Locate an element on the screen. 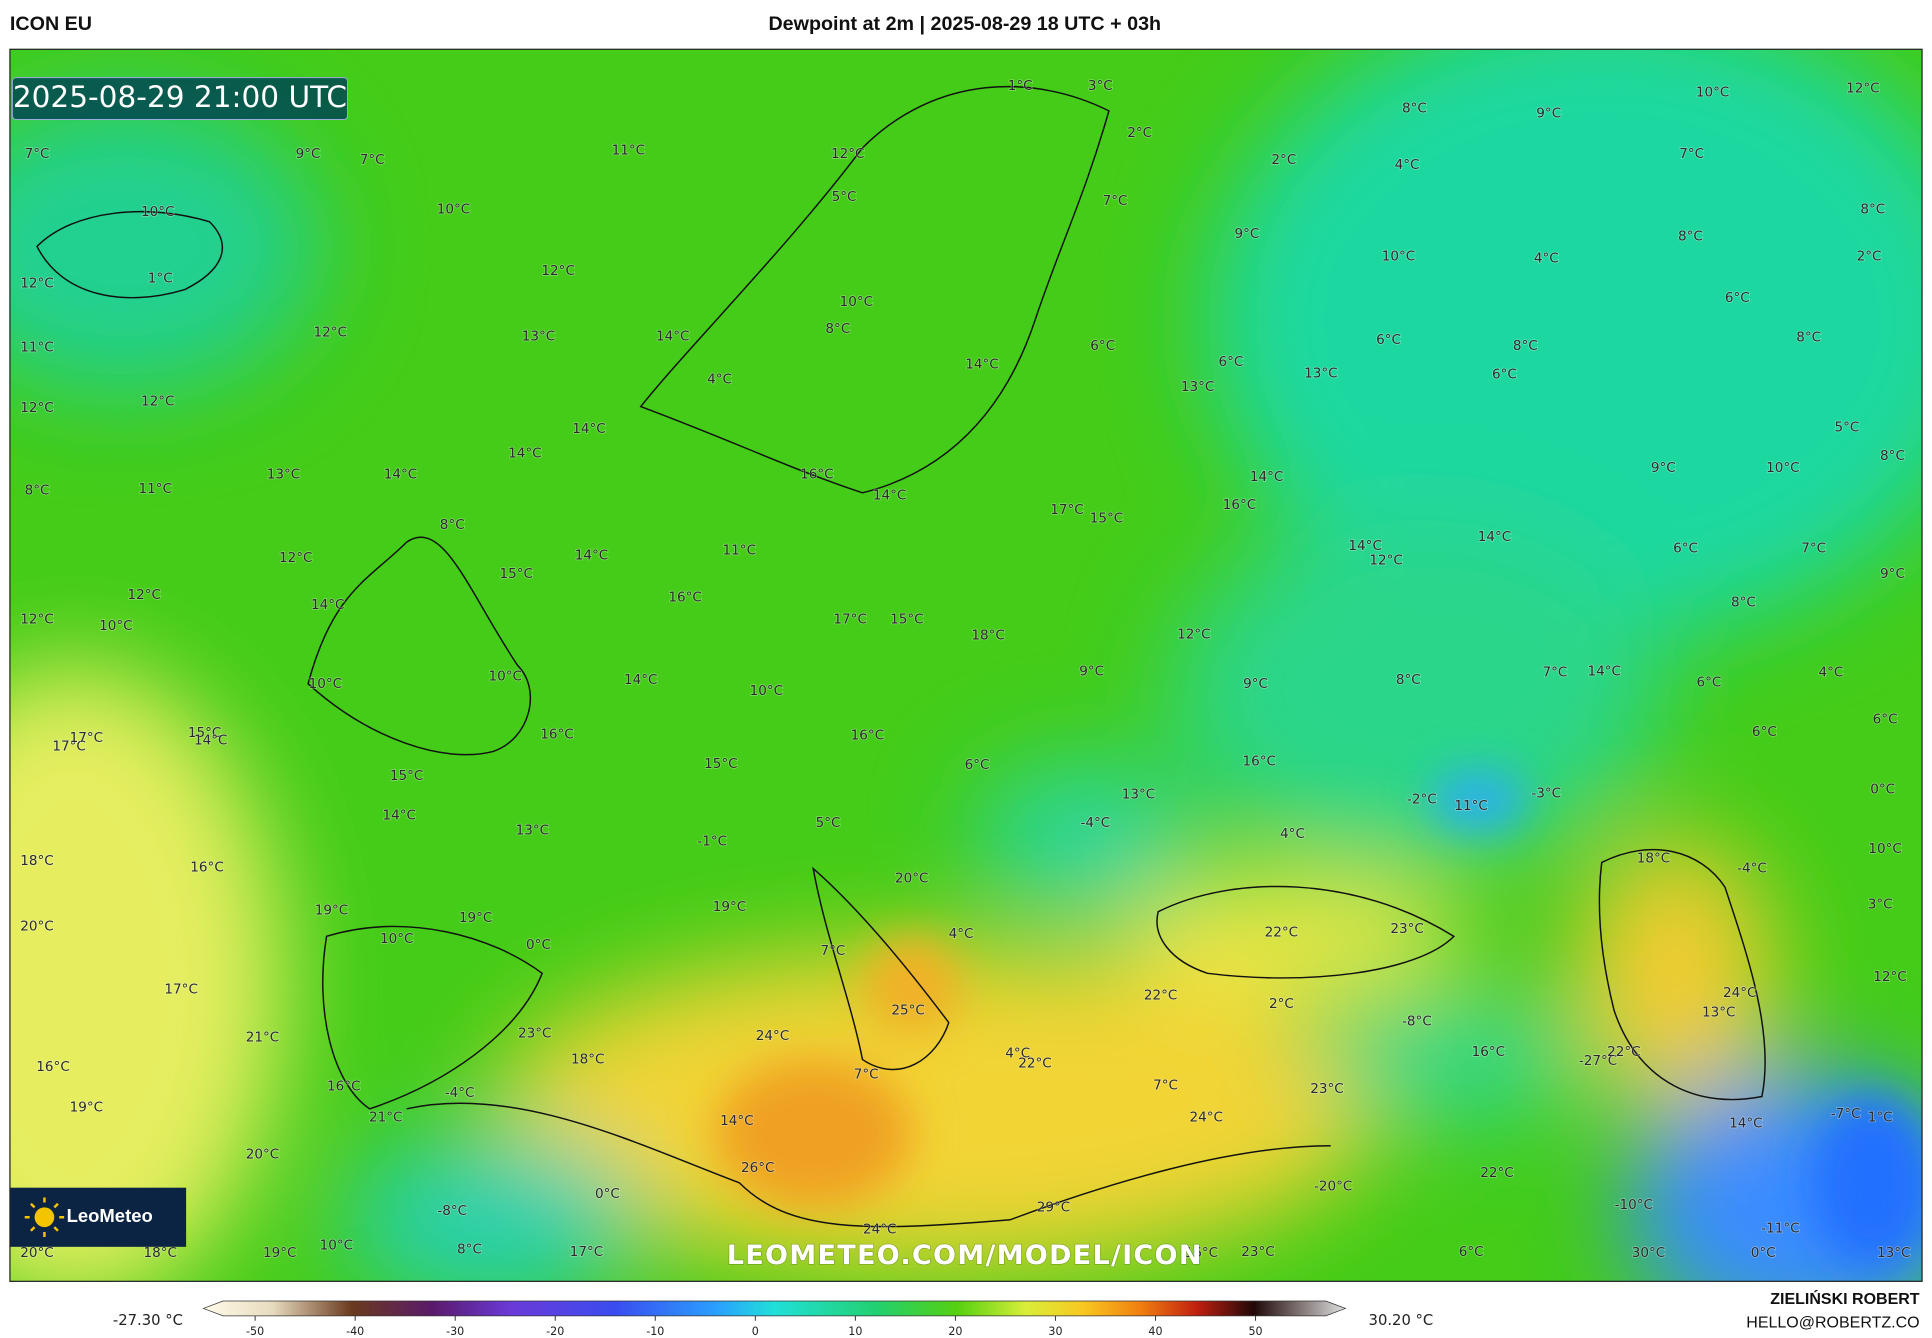  dewpoint-label: -20°C is located at coordinates (1333, 1186).